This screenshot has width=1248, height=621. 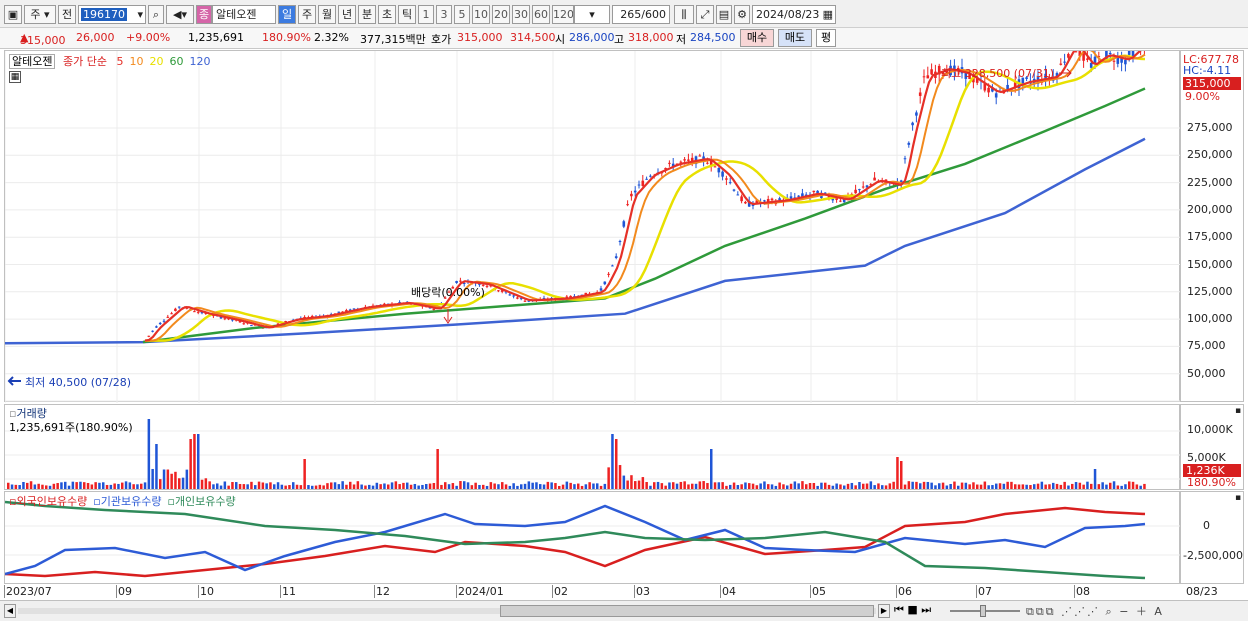 I want to click on x-tick: 12, so click(x=383, y=591).